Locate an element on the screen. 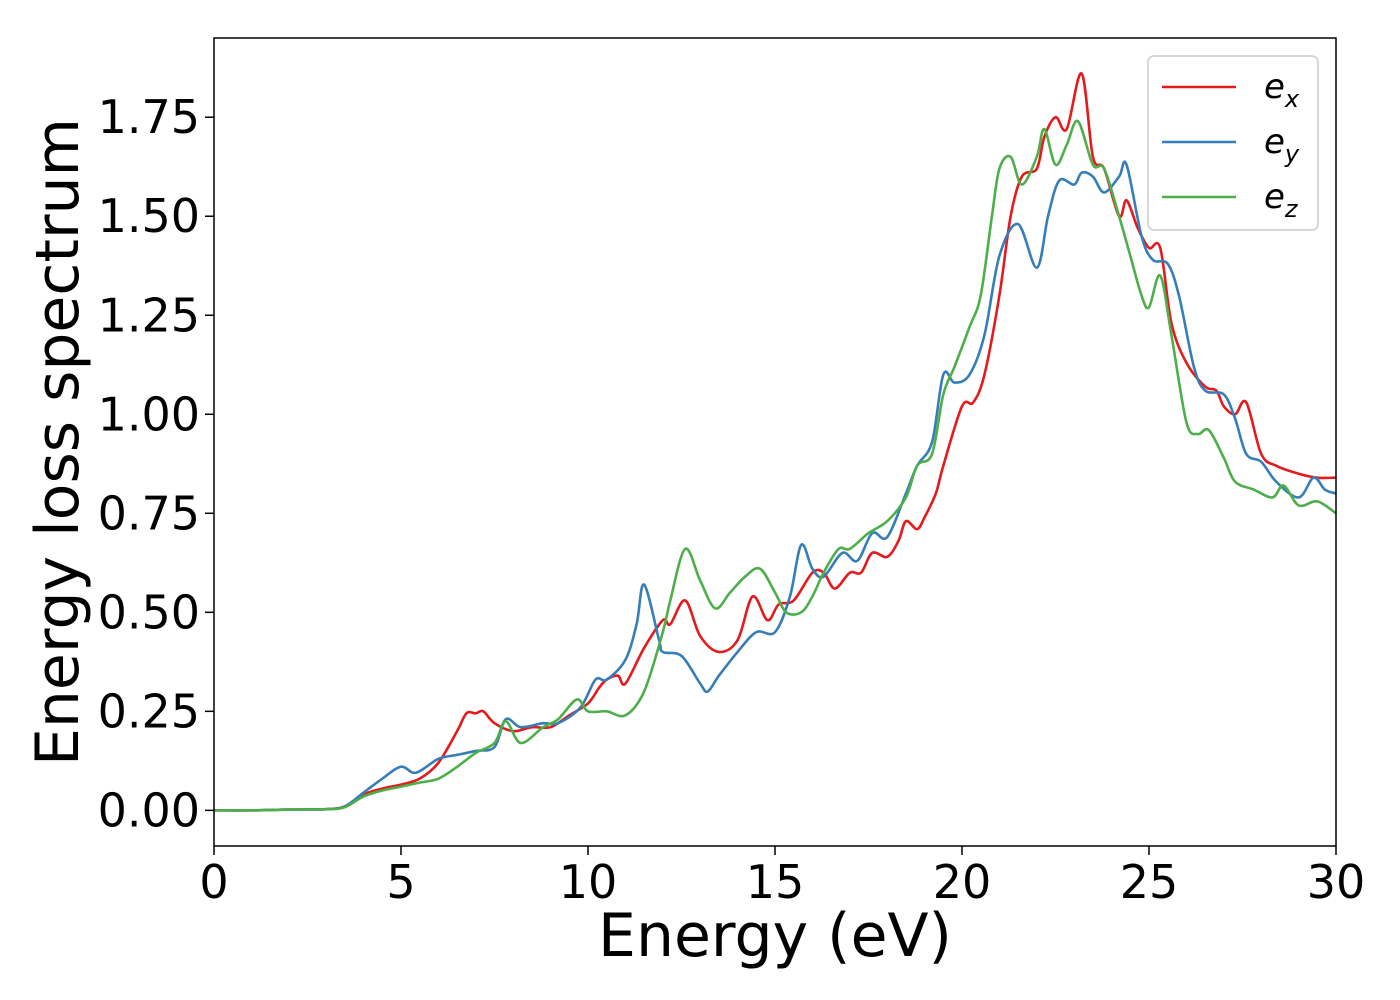 The height and width of the screenshot is (1000, 1400). y-tick-label: 0.25 is located at coordinates (149, 711).